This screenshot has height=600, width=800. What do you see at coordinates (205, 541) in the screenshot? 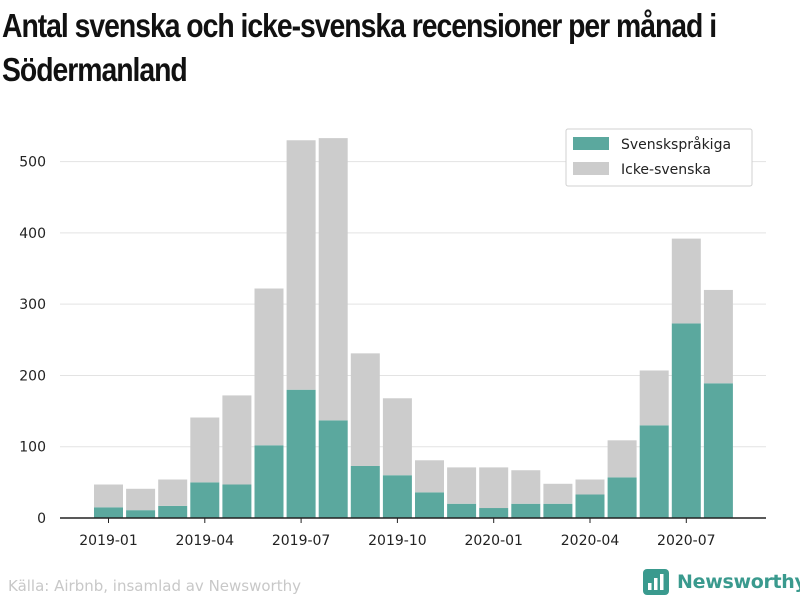
I see `x-tick-label: 2019-04` at bounding box center [205, 541].